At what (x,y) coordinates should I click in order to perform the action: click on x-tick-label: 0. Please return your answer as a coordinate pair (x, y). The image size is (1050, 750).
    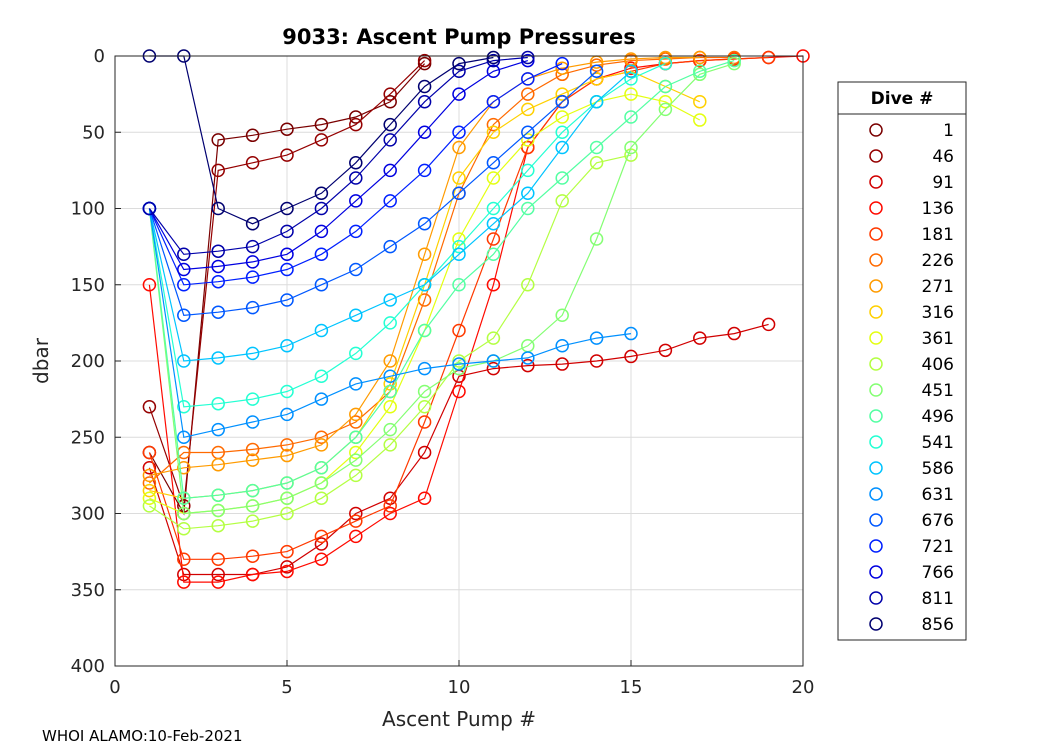
    Looking at the image, I should click on (114, 687).